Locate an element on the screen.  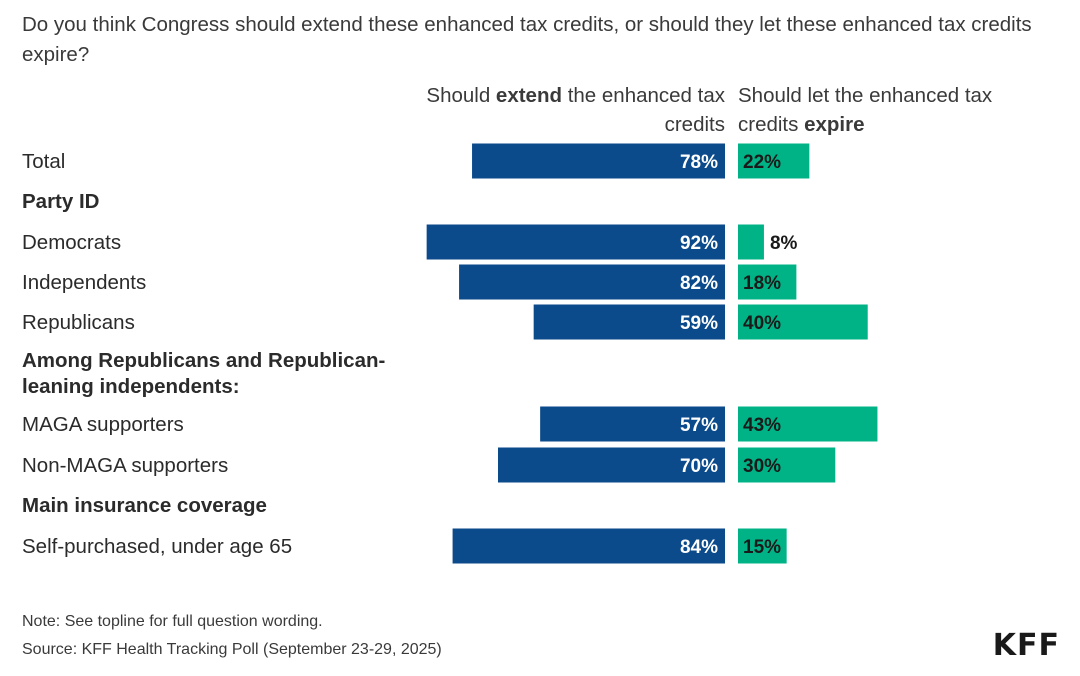
value-label-expire: 8% is located at coordinates (784, 243).